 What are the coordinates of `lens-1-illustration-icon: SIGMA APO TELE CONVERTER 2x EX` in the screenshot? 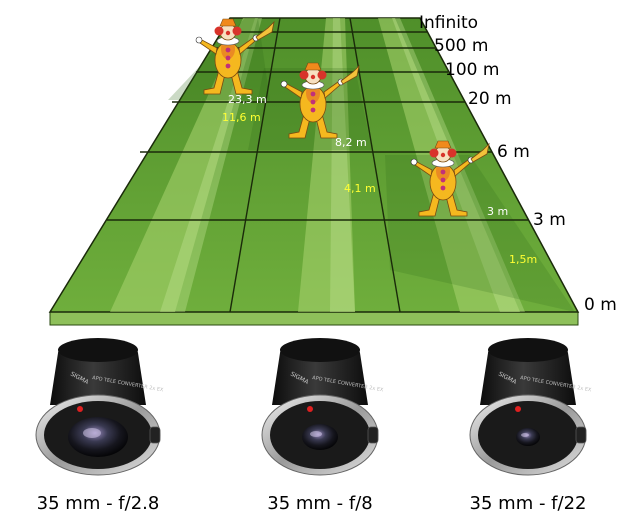 It's located at (99, 407).